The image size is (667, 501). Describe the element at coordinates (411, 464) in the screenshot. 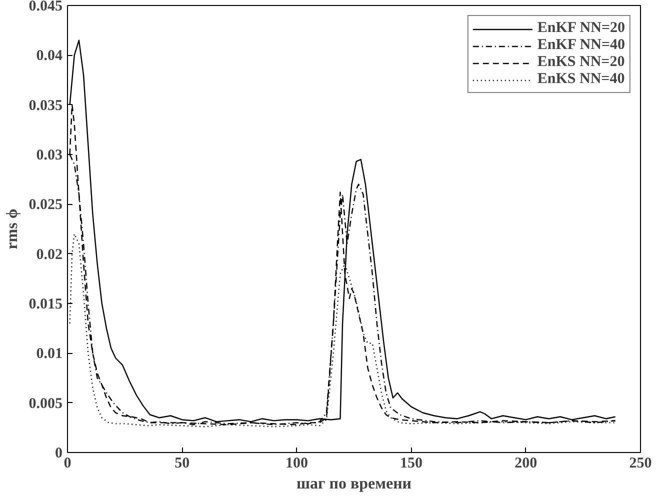

I see `x-tick-label: 150` at that location.